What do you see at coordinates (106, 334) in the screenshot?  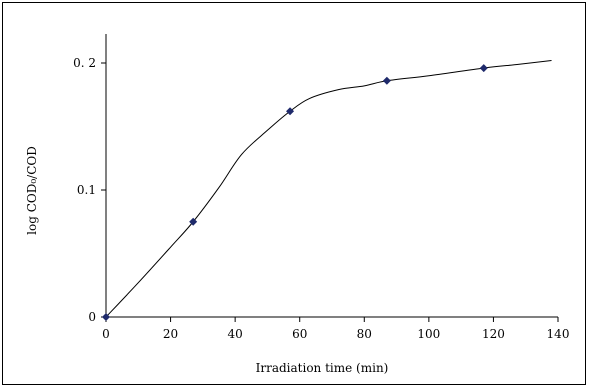 I see `x-tick-label: 0` at bounding box center [106, 334].